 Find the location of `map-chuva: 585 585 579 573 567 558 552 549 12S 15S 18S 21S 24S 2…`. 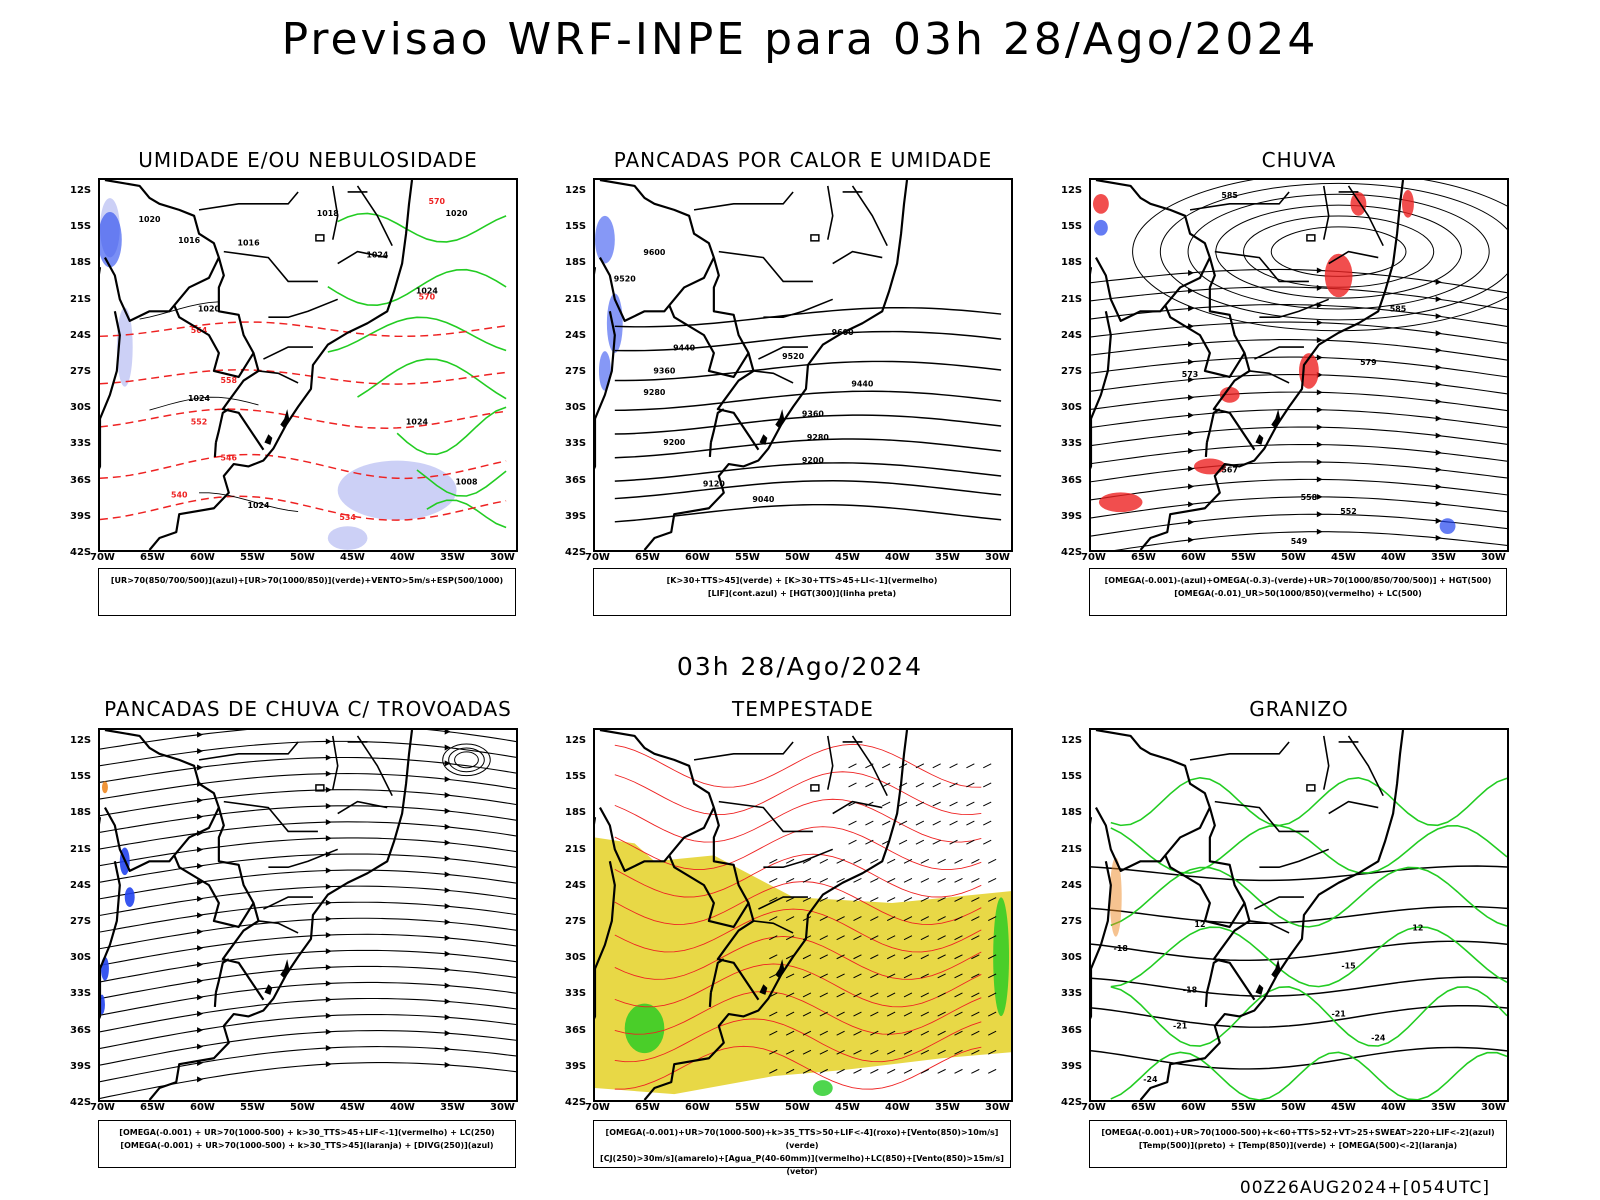

map-chuva: 585 585 579 573 567 558 552 549 12S 15S 18S 21S 24S 2… is located at coordinates (1285, 370).